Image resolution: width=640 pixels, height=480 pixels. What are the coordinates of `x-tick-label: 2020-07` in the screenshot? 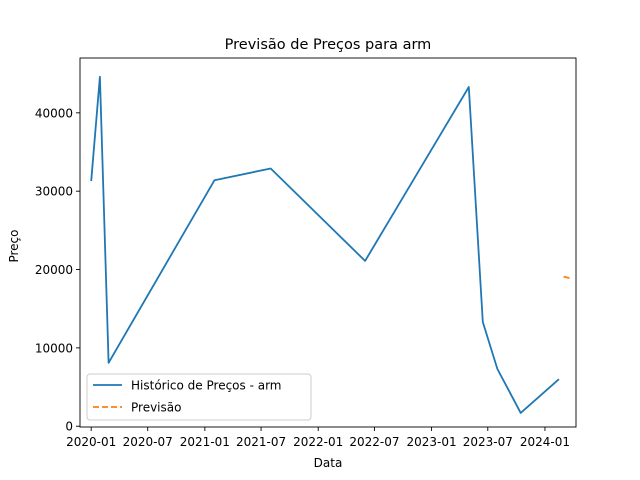 It's located at (148, 442).